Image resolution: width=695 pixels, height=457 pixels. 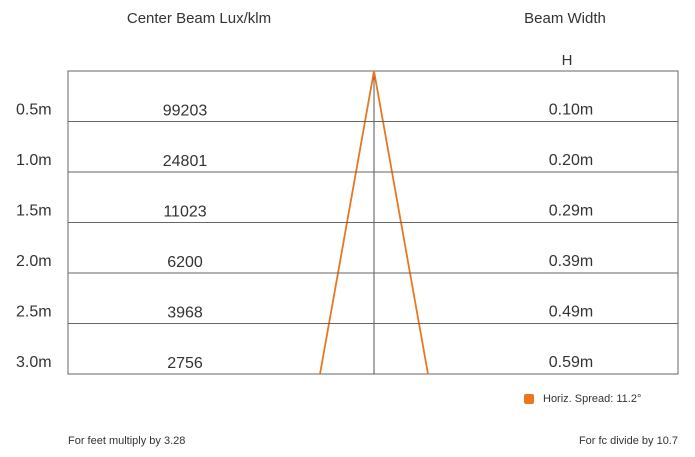 What do you see at coordinates (567, 60) in the screenshot?
I see `header-sub: H` at bounding box center [567, 60].